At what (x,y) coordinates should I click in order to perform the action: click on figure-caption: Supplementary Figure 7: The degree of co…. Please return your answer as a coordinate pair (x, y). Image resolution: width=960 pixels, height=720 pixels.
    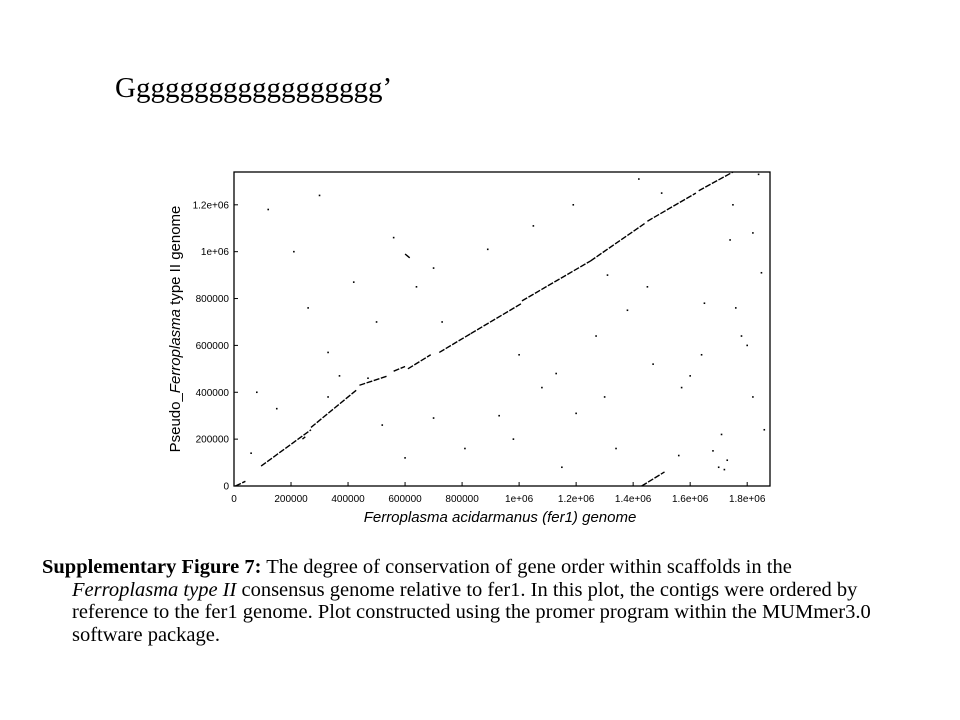
    Looking at the image, I should click on (470, 601).